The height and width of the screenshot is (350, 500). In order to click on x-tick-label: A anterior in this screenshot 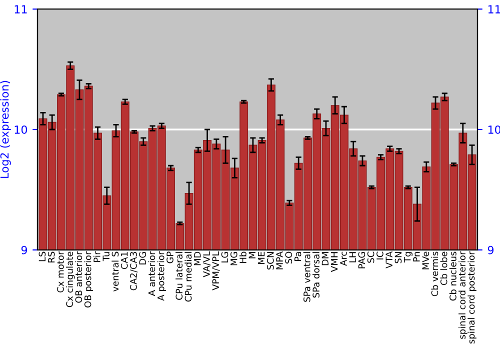, I will do `click(152, 273)`.